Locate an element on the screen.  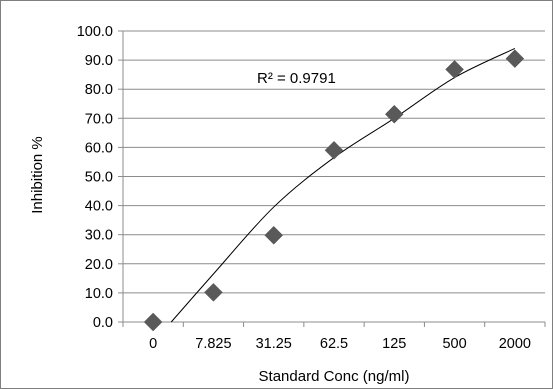
x-tick-label: 125 is located at coordinates (394, 344).